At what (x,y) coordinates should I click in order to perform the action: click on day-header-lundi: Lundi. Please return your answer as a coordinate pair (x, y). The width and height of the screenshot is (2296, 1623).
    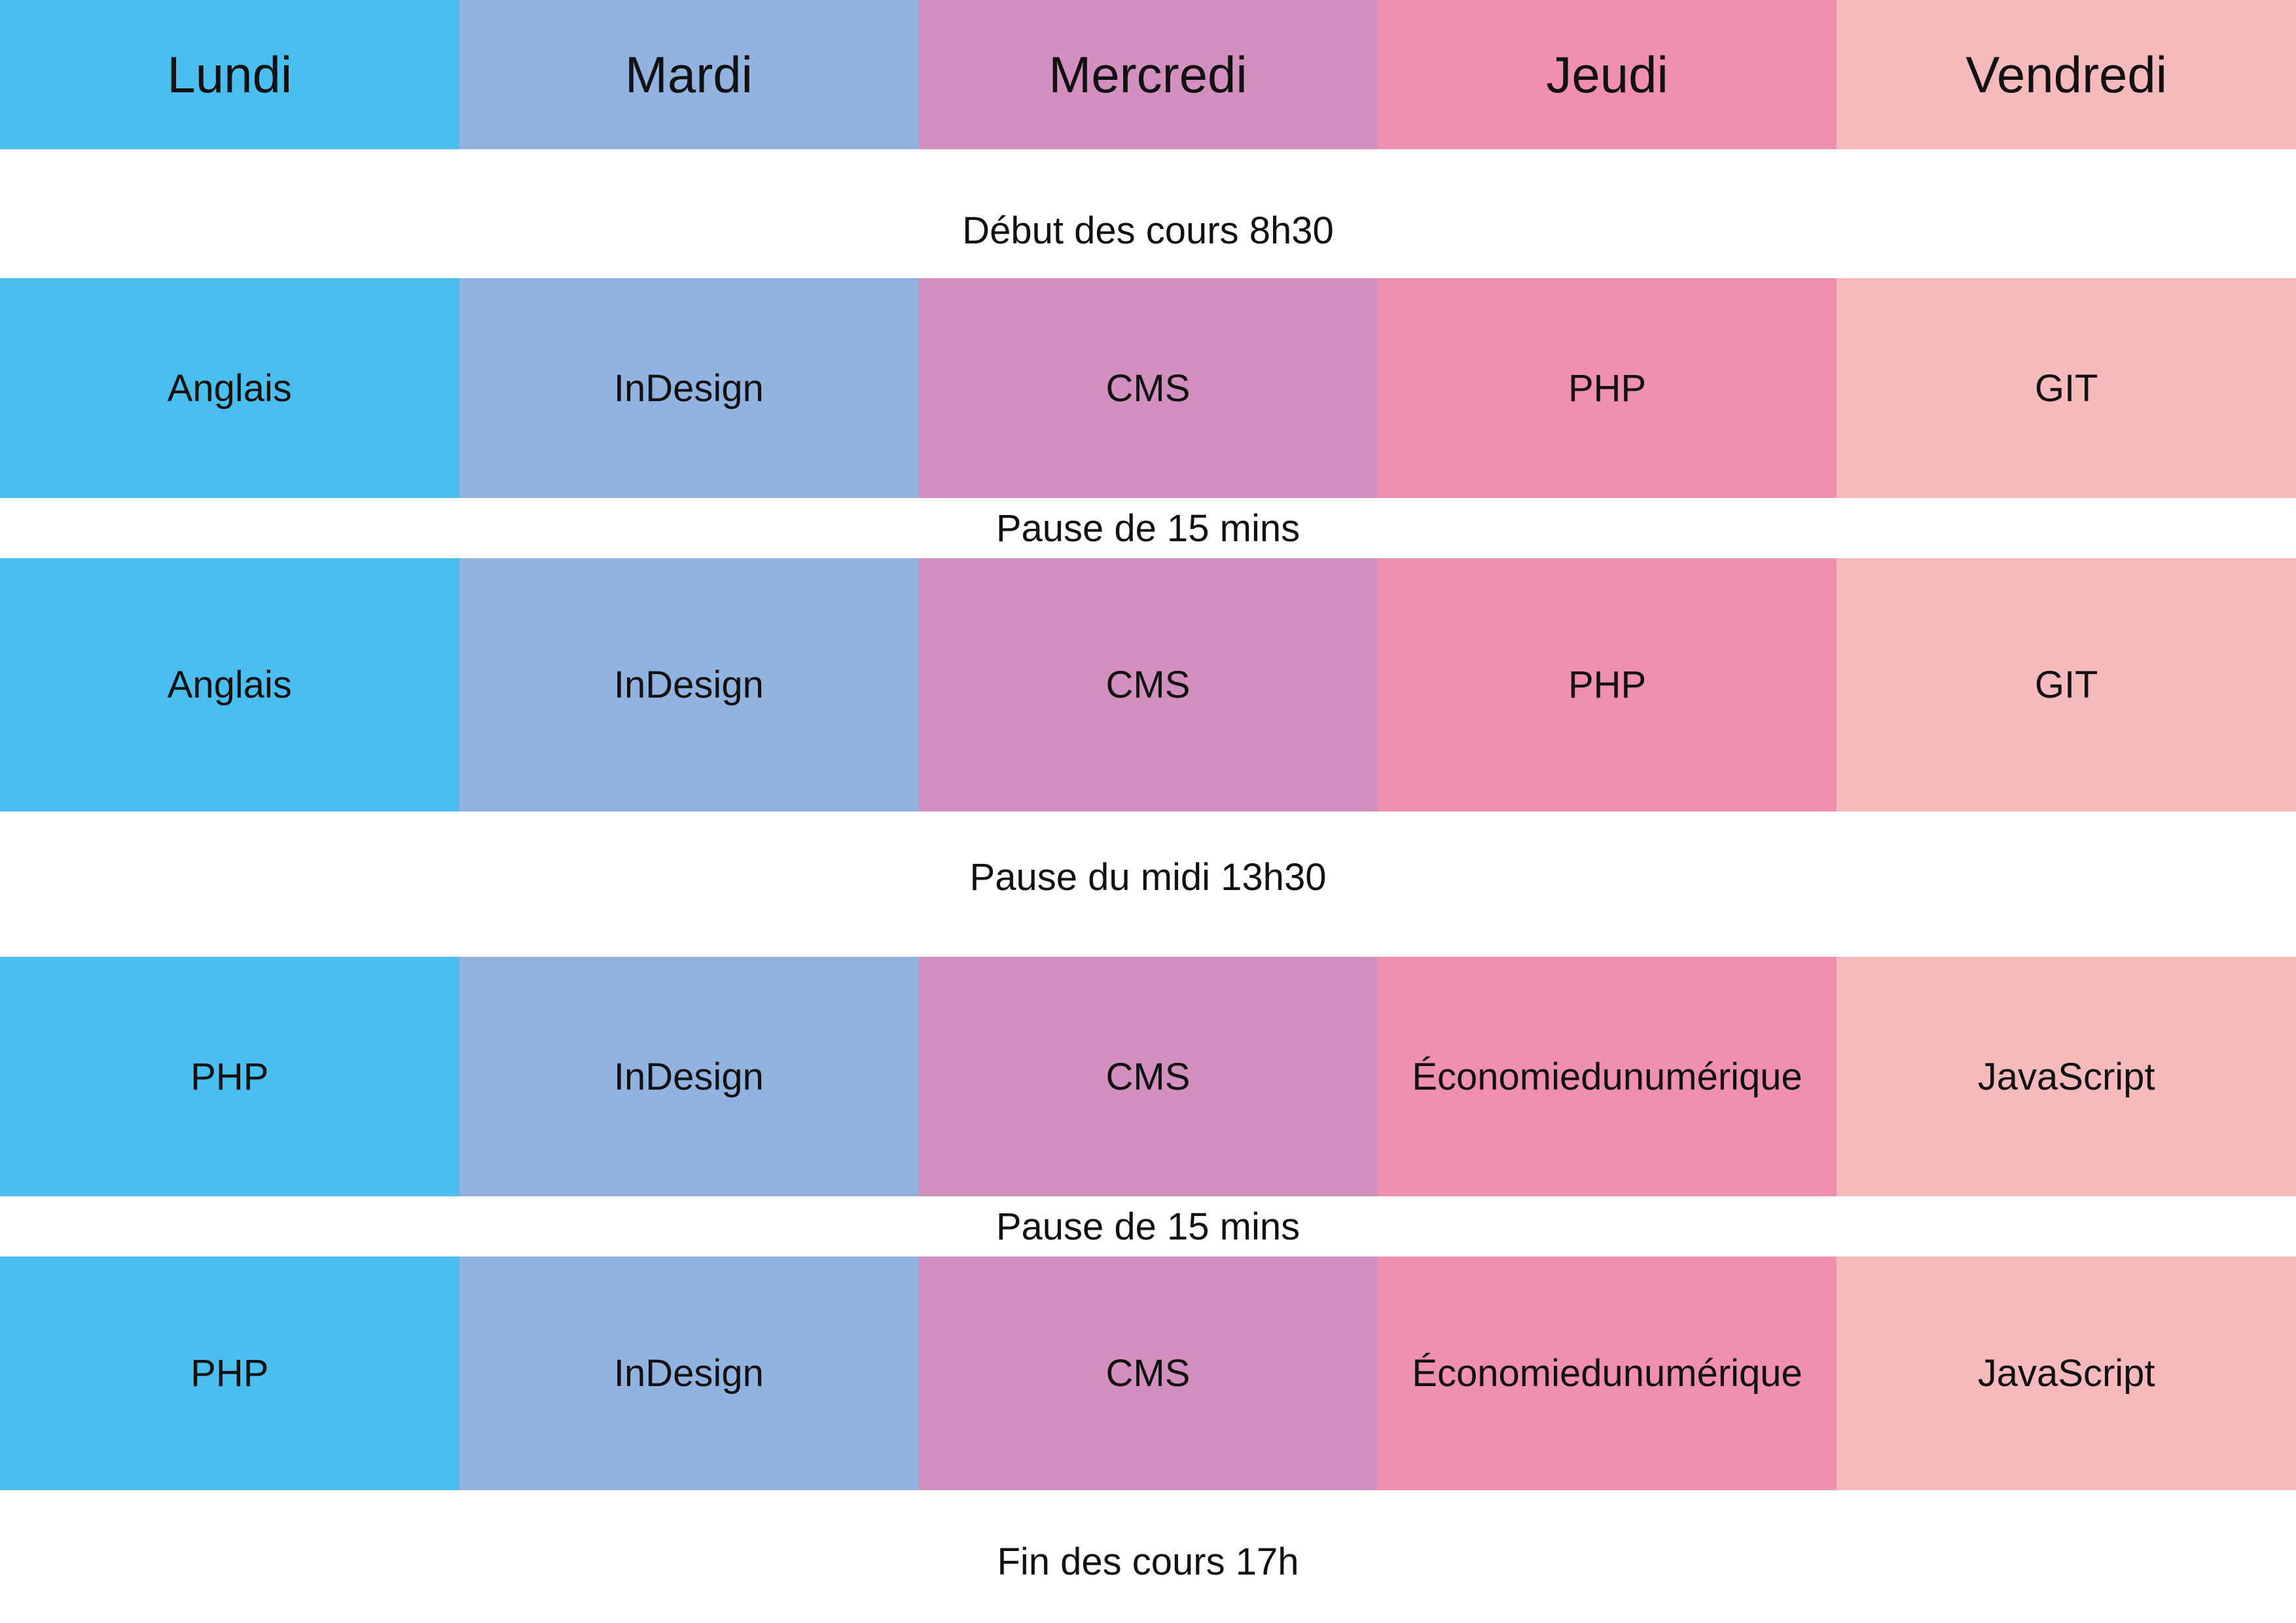
    Looking at the image, I should click on (229, 74).